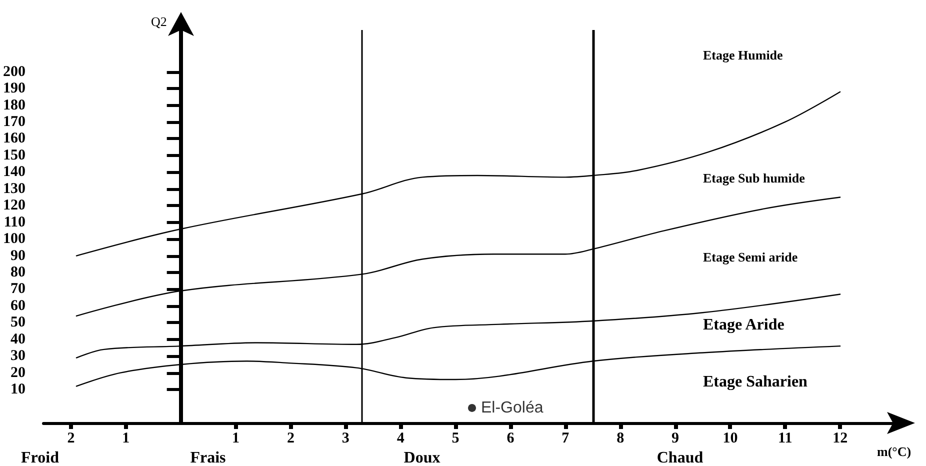 The image size is (926, 466). What do you see at coordinates (14, 138) in the screenshot?
I see `y-tick-label: 160` at bounding box center [14, 138].